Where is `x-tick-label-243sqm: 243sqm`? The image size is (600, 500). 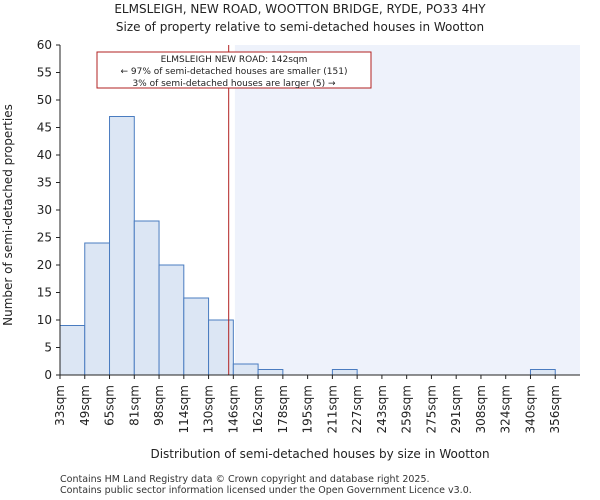 x-tick-label-243sqm: 243sqm is located at coordinates (382, 409).